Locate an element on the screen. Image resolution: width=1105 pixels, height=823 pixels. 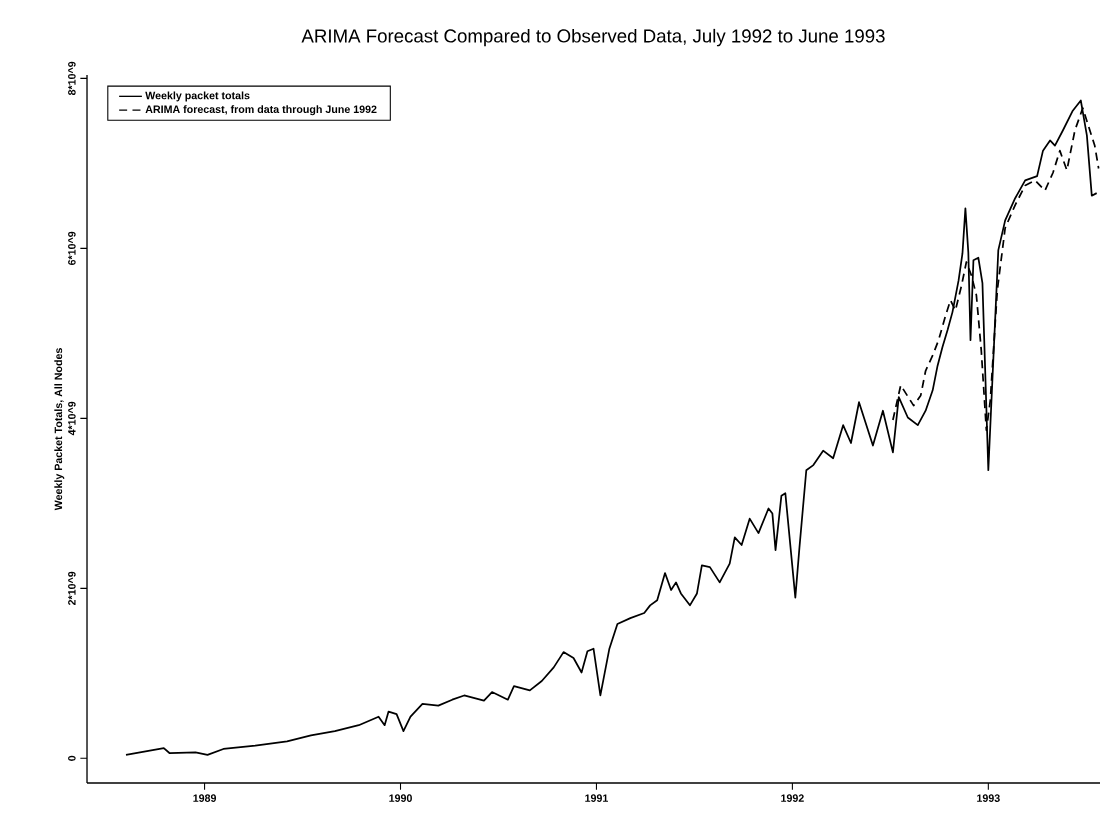
x-tick-label: 1990 is located at coordinates (400, 798).